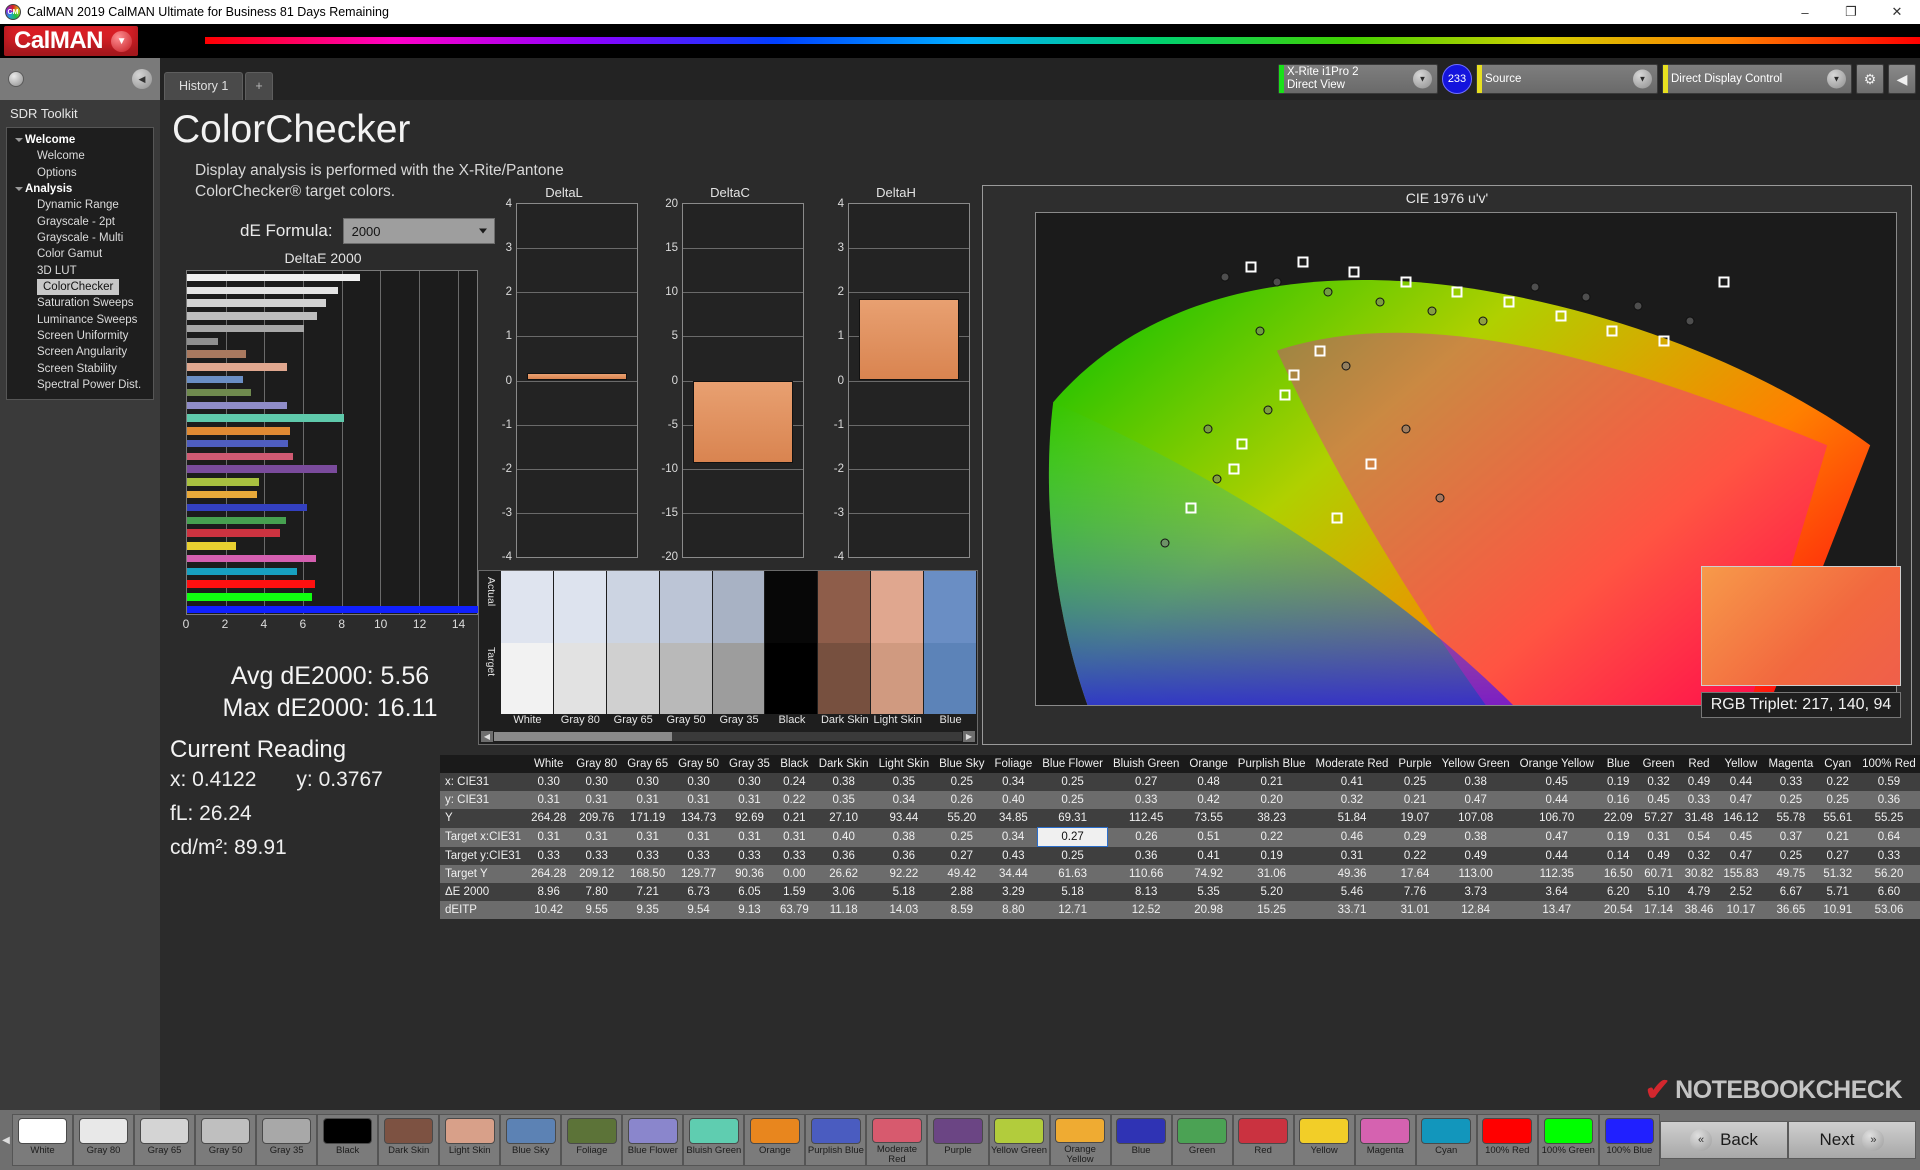  Describe the element at coordinates (1699, 910) in the screenshot. I see `table-cell: 38.46` at that location.